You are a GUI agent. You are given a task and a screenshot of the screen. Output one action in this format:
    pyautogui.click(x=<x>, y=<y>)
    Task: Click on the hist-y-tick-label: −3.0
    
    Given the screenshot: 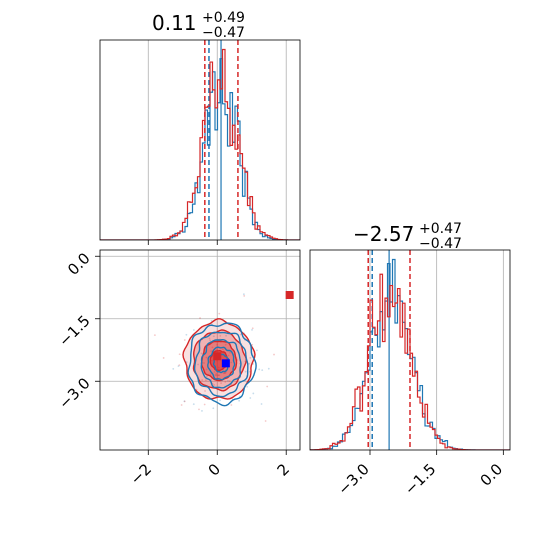 What is the action you would take?
    pyautogui.click(x=353, y=479)
    